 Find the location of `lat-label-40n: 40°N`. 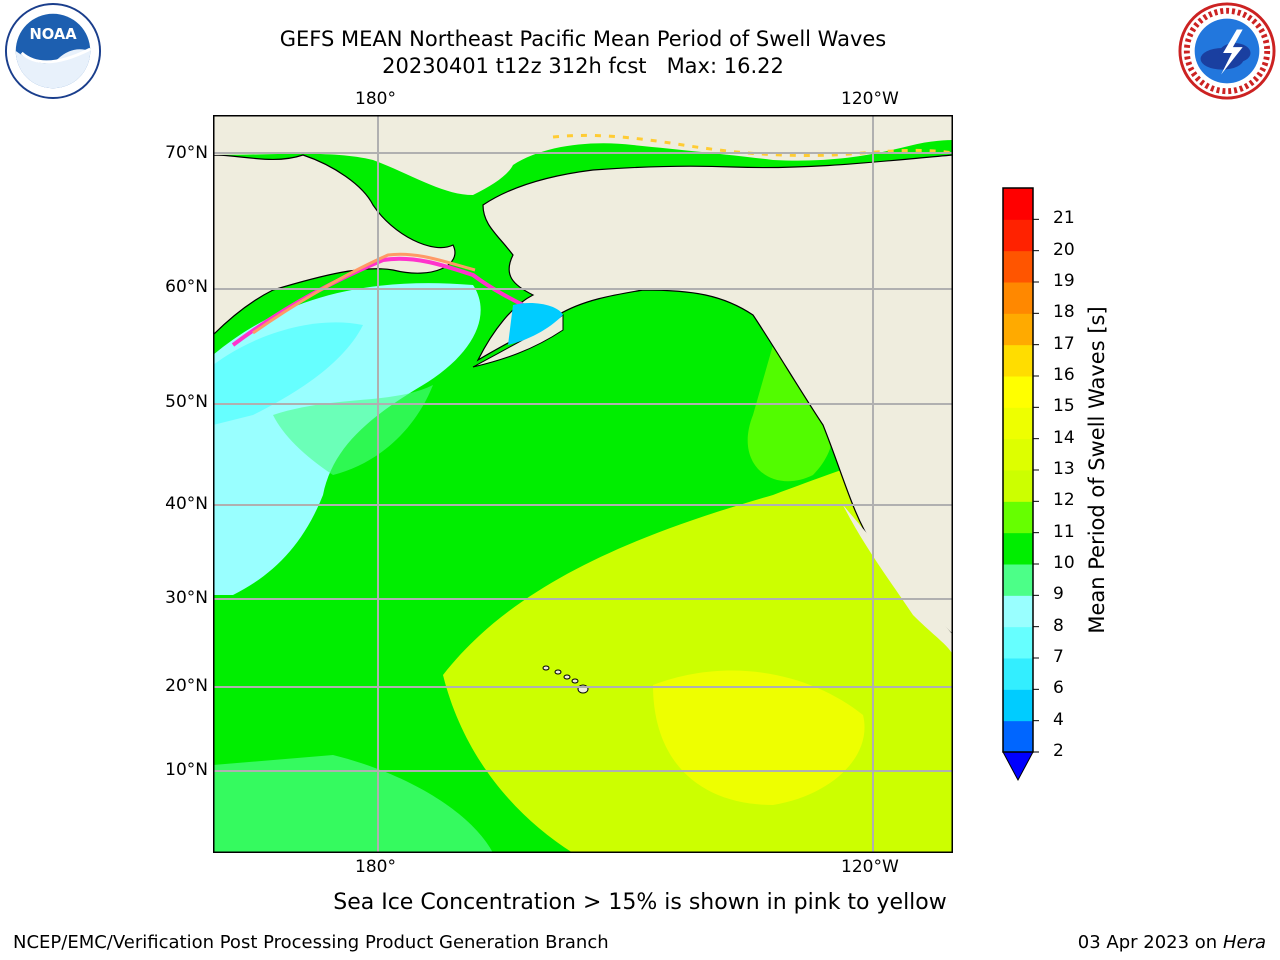

lat-label-40n: 40°N is located at coordinates (186, 504).